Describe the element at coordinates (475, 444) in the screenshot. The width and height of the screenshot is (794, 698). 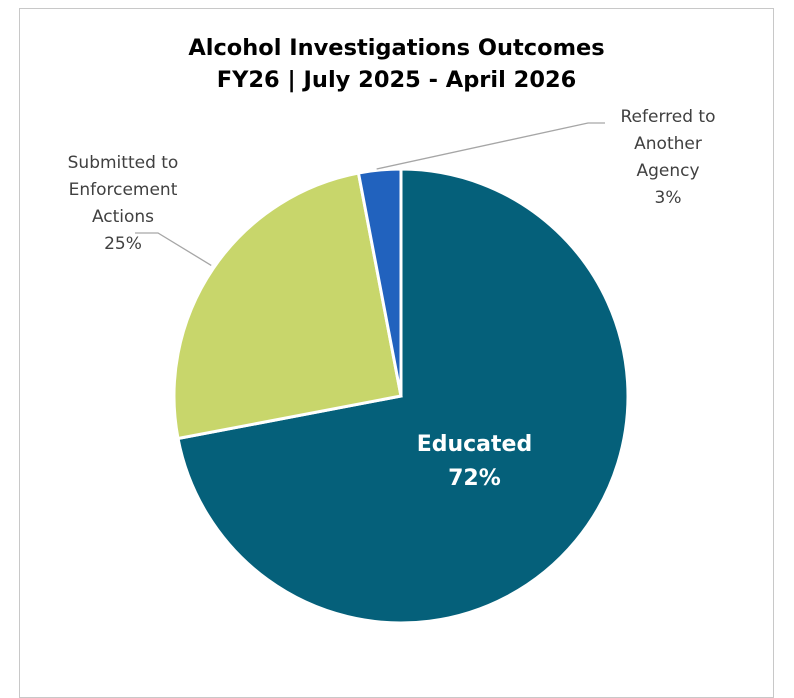
I see `slice-label: Educated` at that location.